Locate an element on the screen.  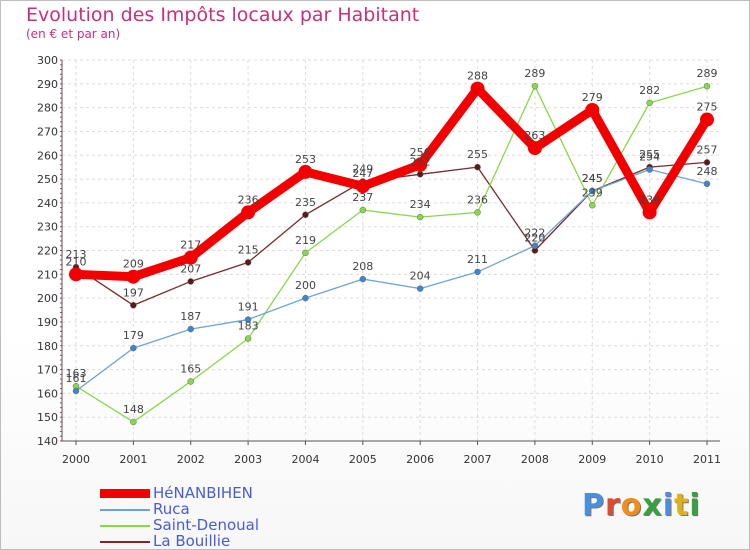
y-tick-label: 230 is located at coordinates (47, 227).